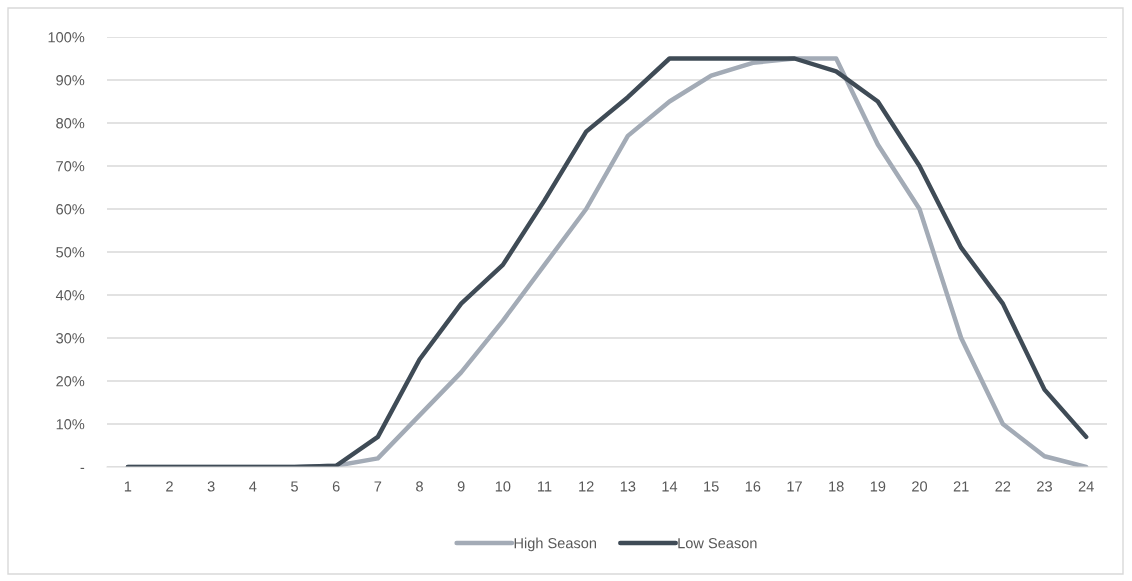  What do you see at coordinates (628, 486) in the screenshot?
I see `x-tick-label: 13` at bounding box center [628, 486].